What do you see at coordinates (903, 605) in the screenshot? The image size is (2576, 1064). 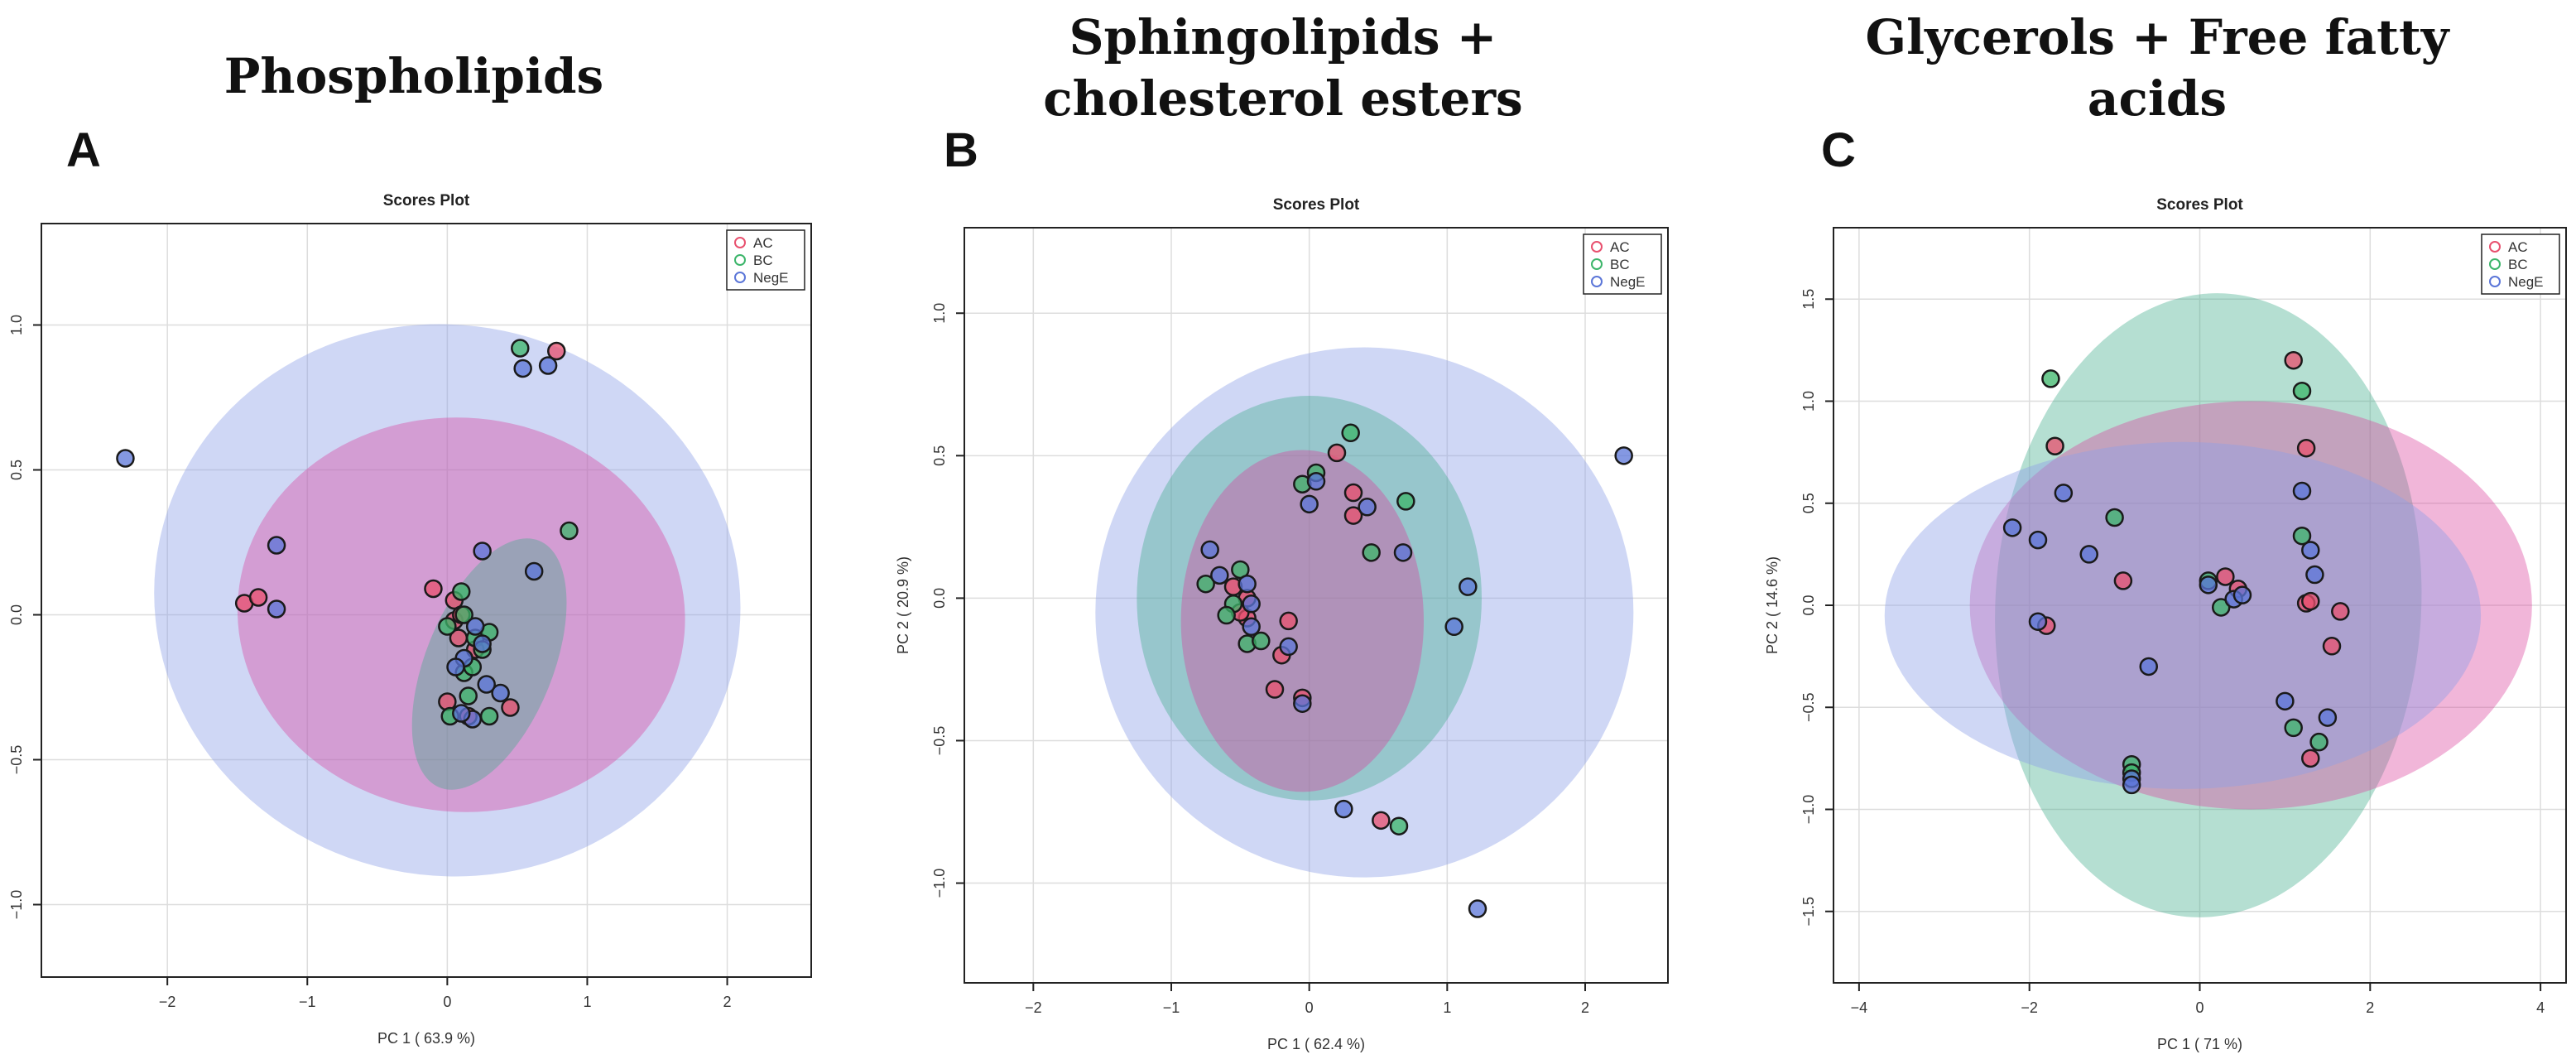 I see `y-axis-label: PC 2 ( 20.9 %)` at bounding box center [903, 605].